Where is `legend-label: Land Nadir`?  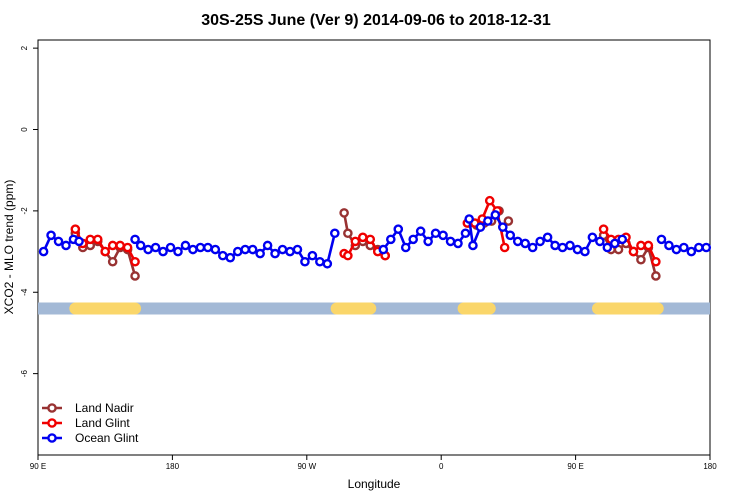
legend-label: Land Nadir is located at coordinates (104, 408).